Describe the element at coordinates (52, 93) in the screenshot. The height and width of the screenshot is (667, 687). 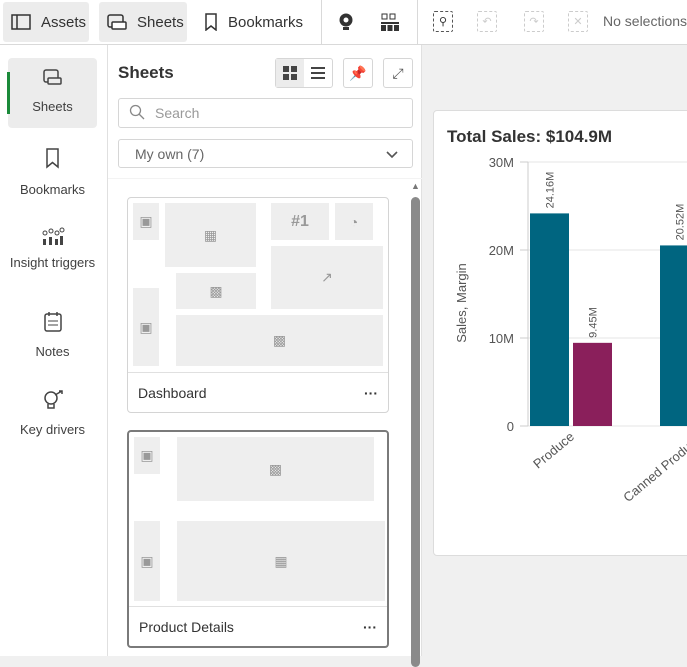
I see `rail-item-sheets: Sheets` at that location.